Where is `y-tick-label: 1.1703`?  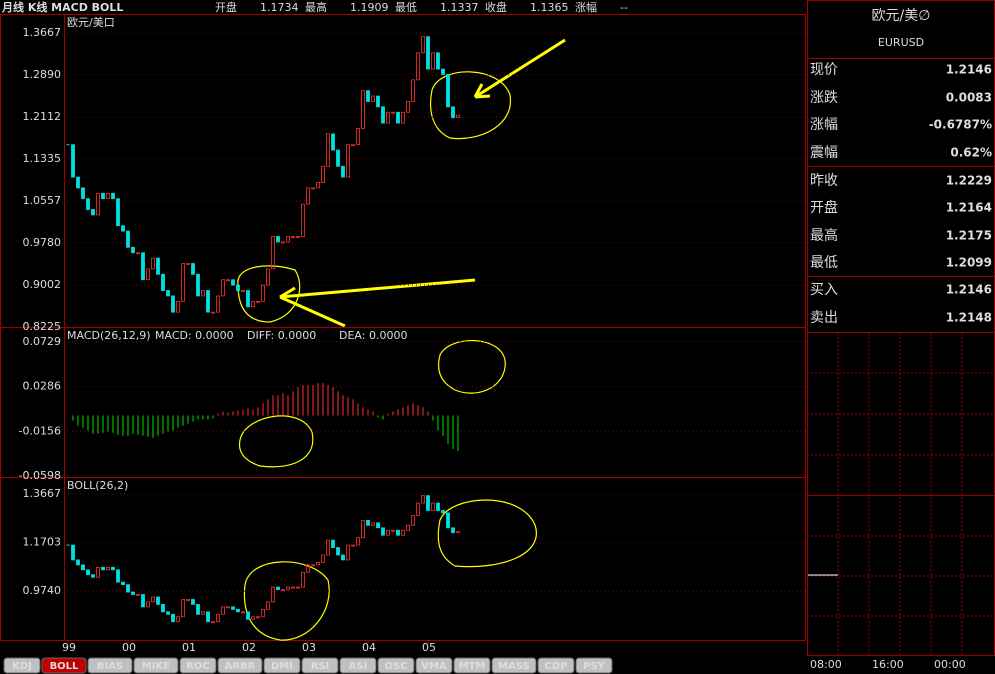 y-tick-label: 1.1703 is located at coordinates (42, 542).